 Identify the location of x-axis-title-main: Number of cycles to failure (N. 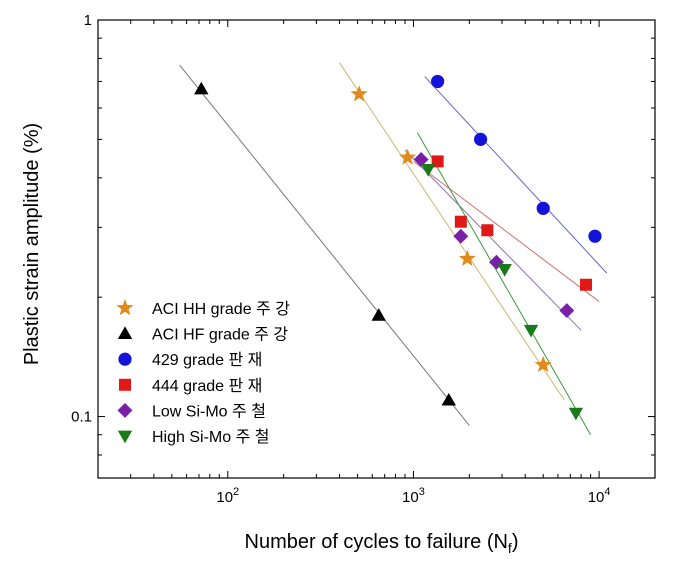
(376, 542).